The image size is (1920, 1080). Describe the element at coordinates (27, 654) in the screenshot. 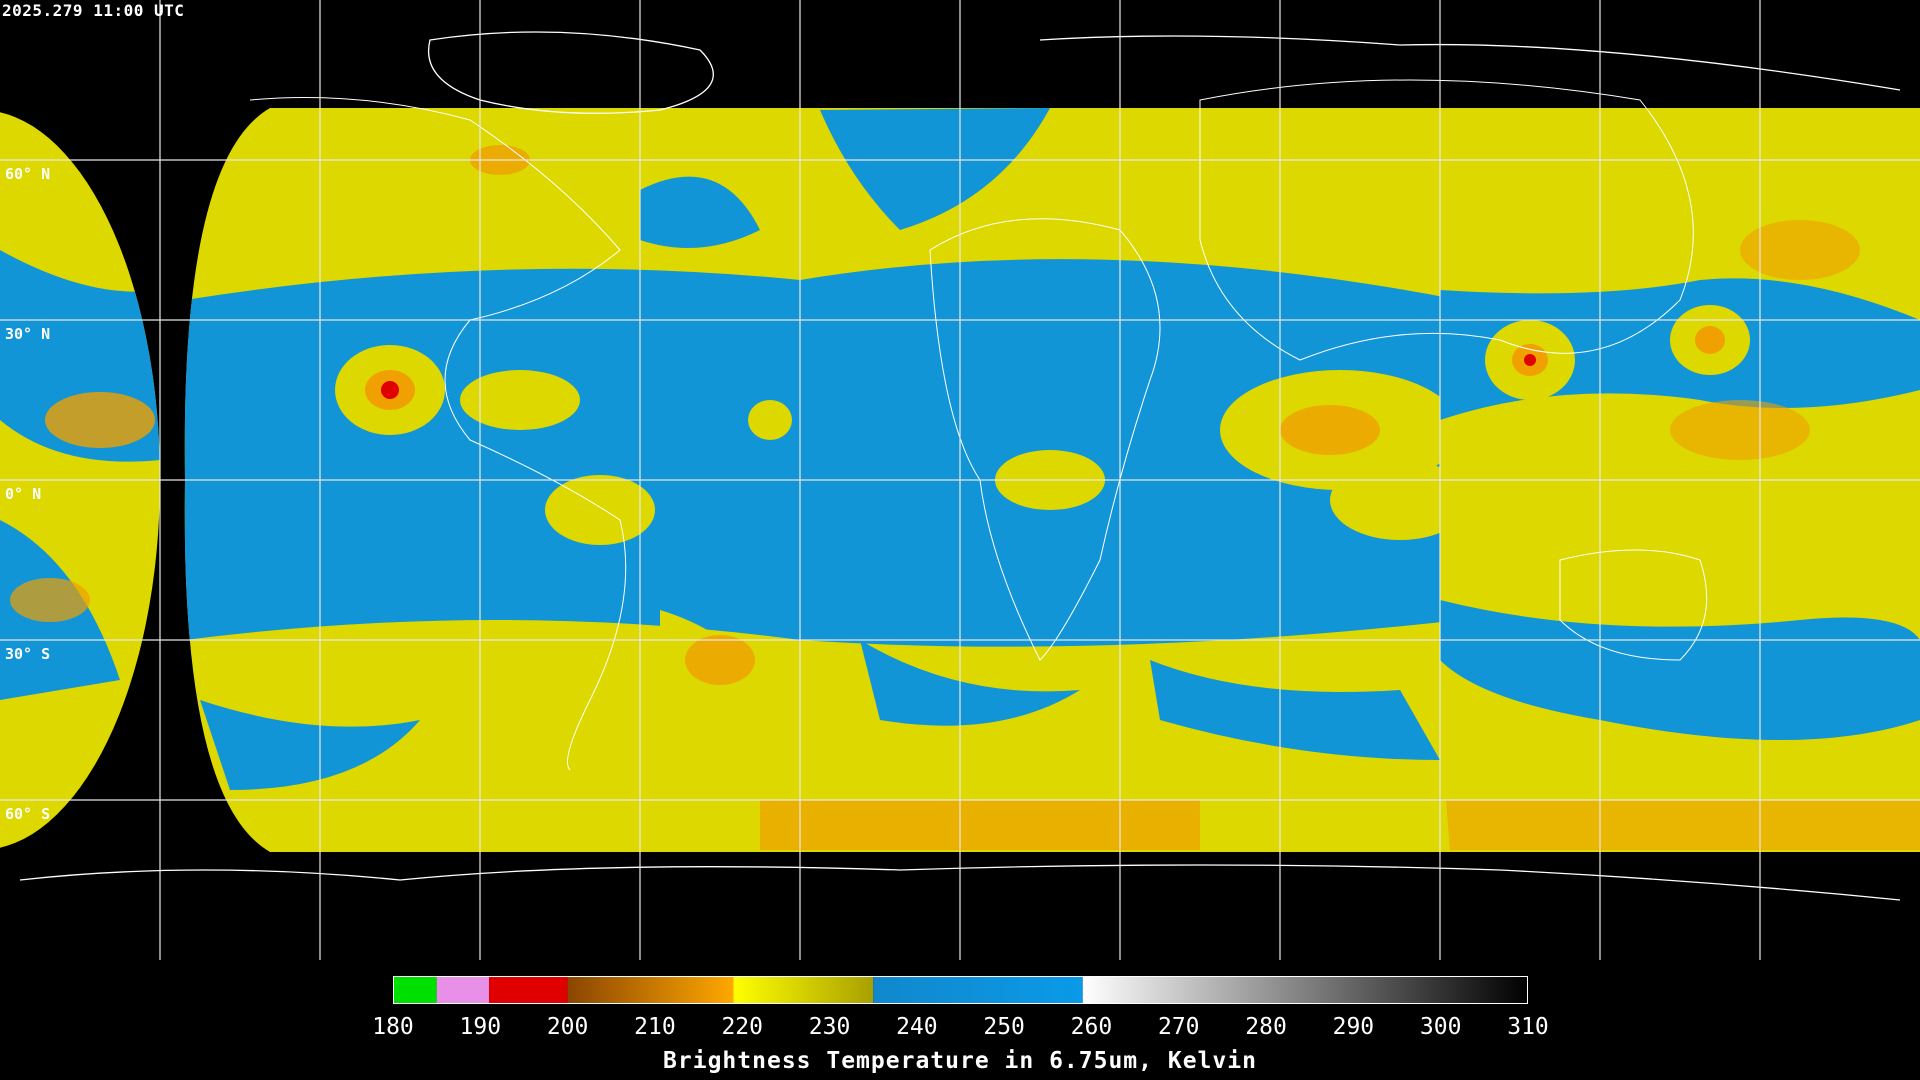

I see `lat-label-30s: 30° S` at that location.